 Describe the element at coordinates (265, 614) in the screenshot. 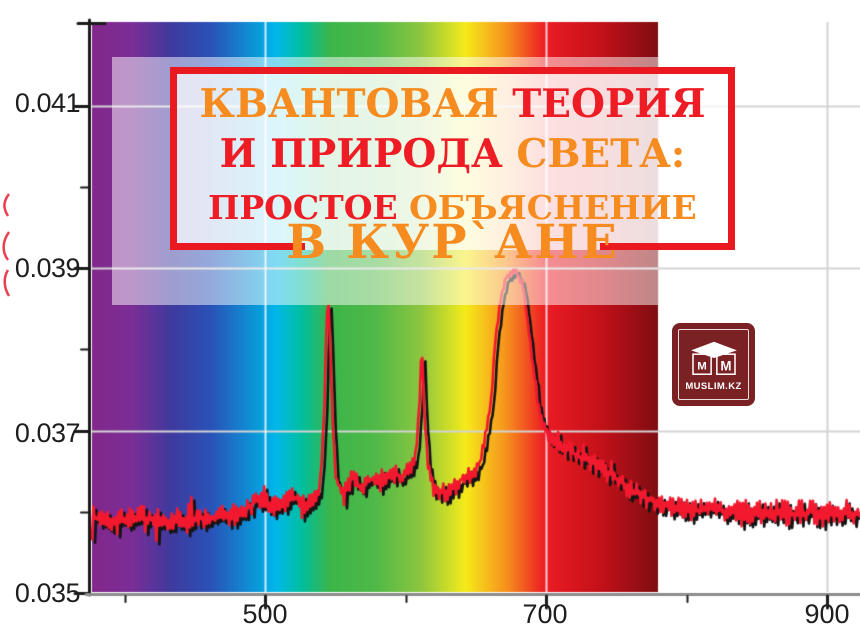

I see `x-tick-label-500: 500` at that location.